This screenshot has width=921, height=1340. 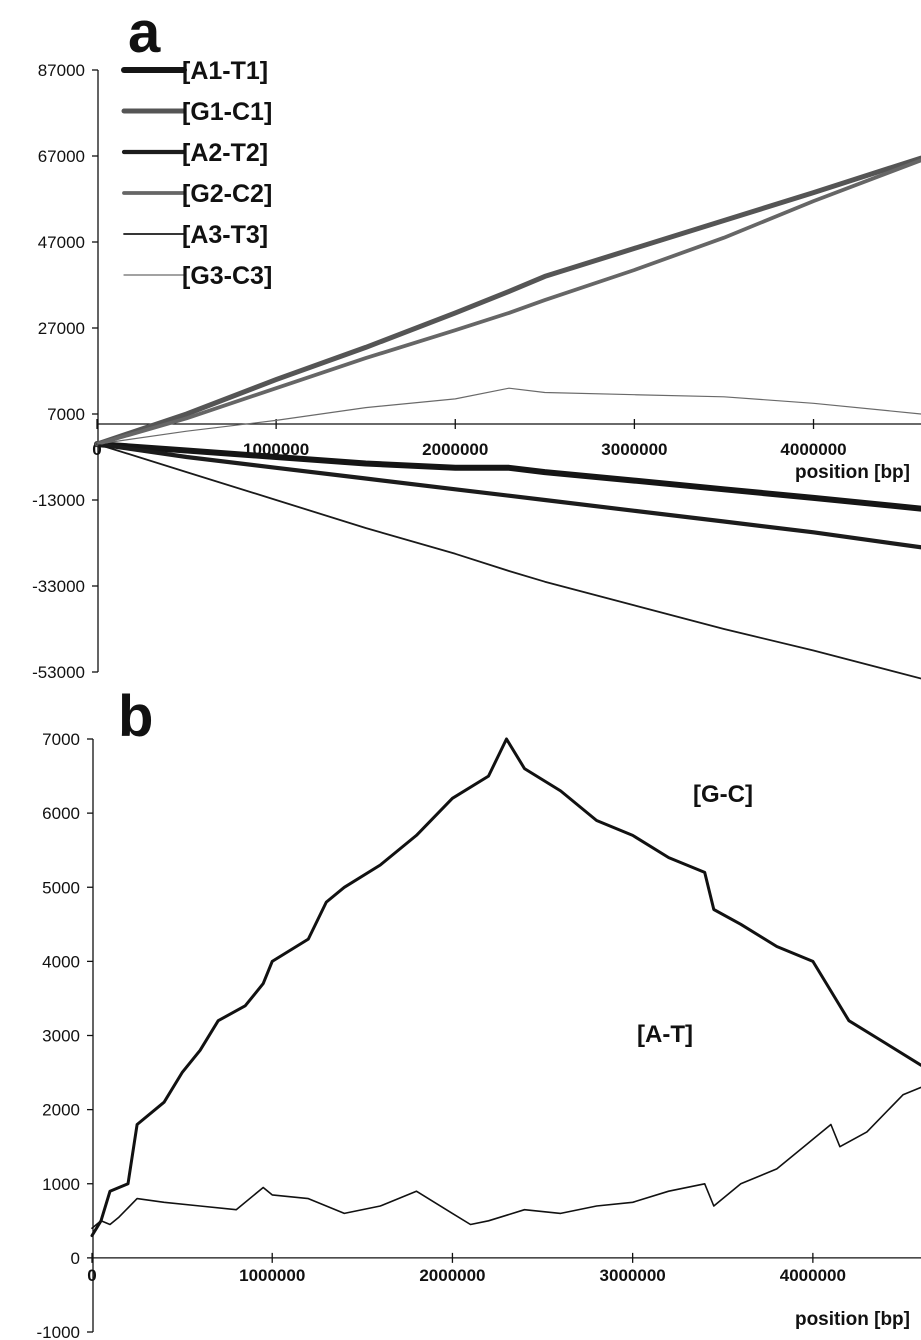 I want to click on y-tick-label: 4000, so click(x=61, y=961).